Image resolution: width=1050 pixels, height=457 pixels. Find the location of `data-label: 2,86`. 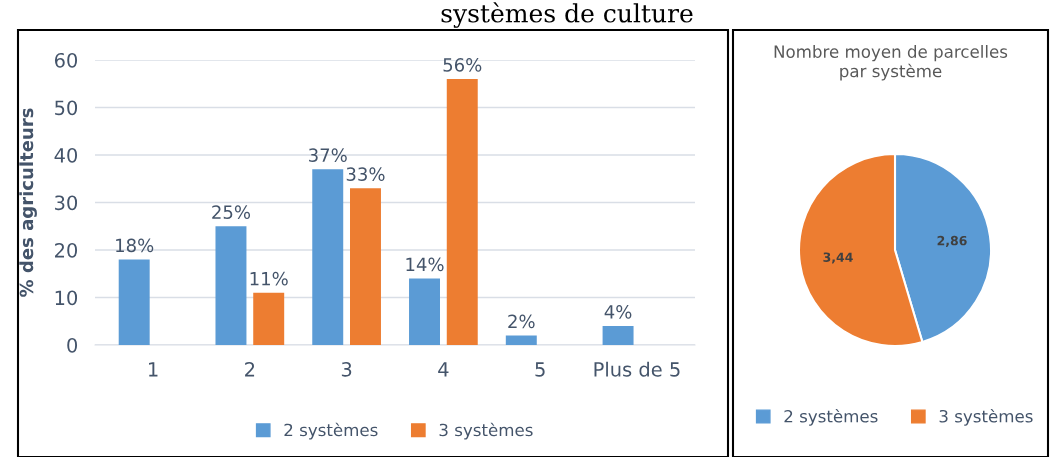

data-label: 2,86 is located at coordinates (952, 241).